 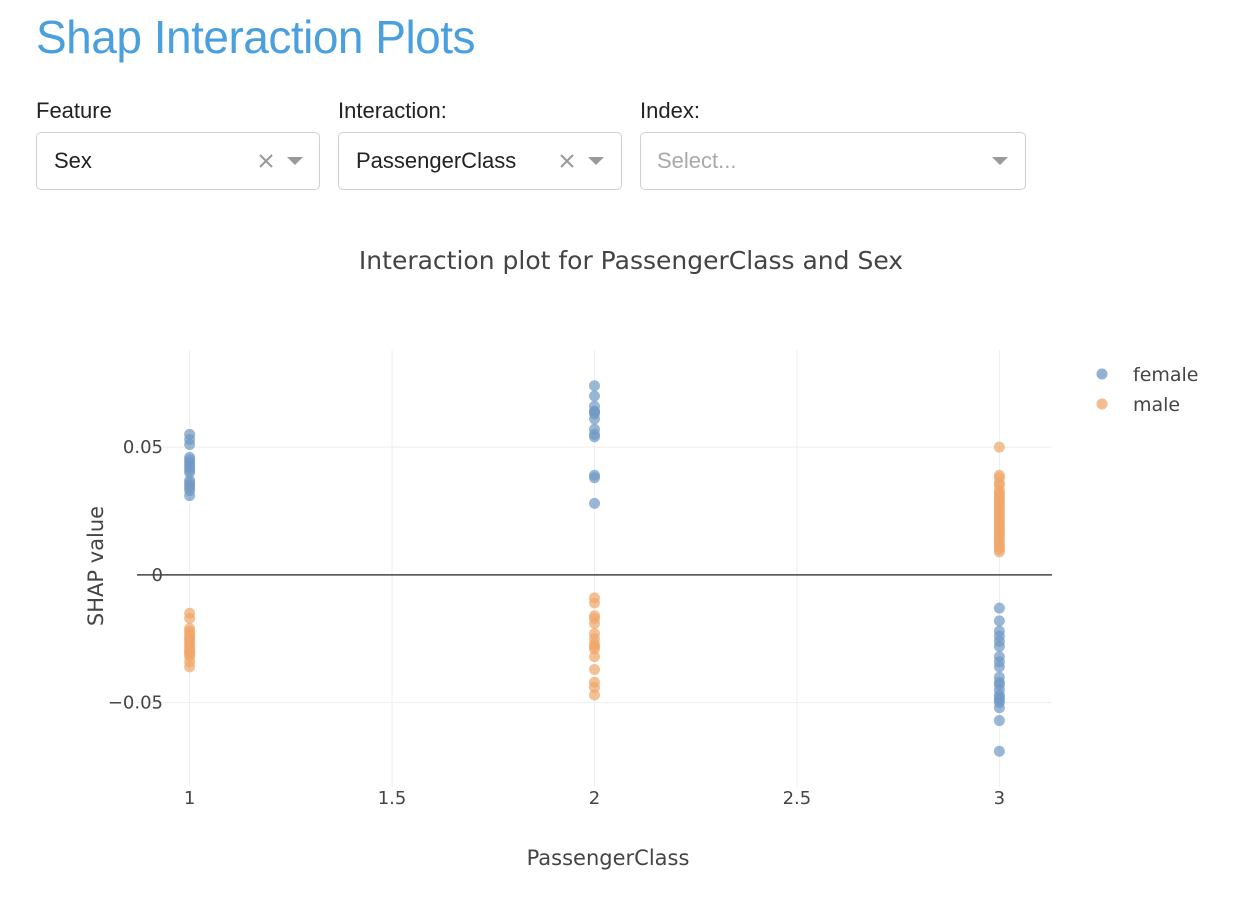 What do you see at coordinates (189, 798) in the screenshot?
I see `x-tick-label: 1` at bounding box center [189, 798].